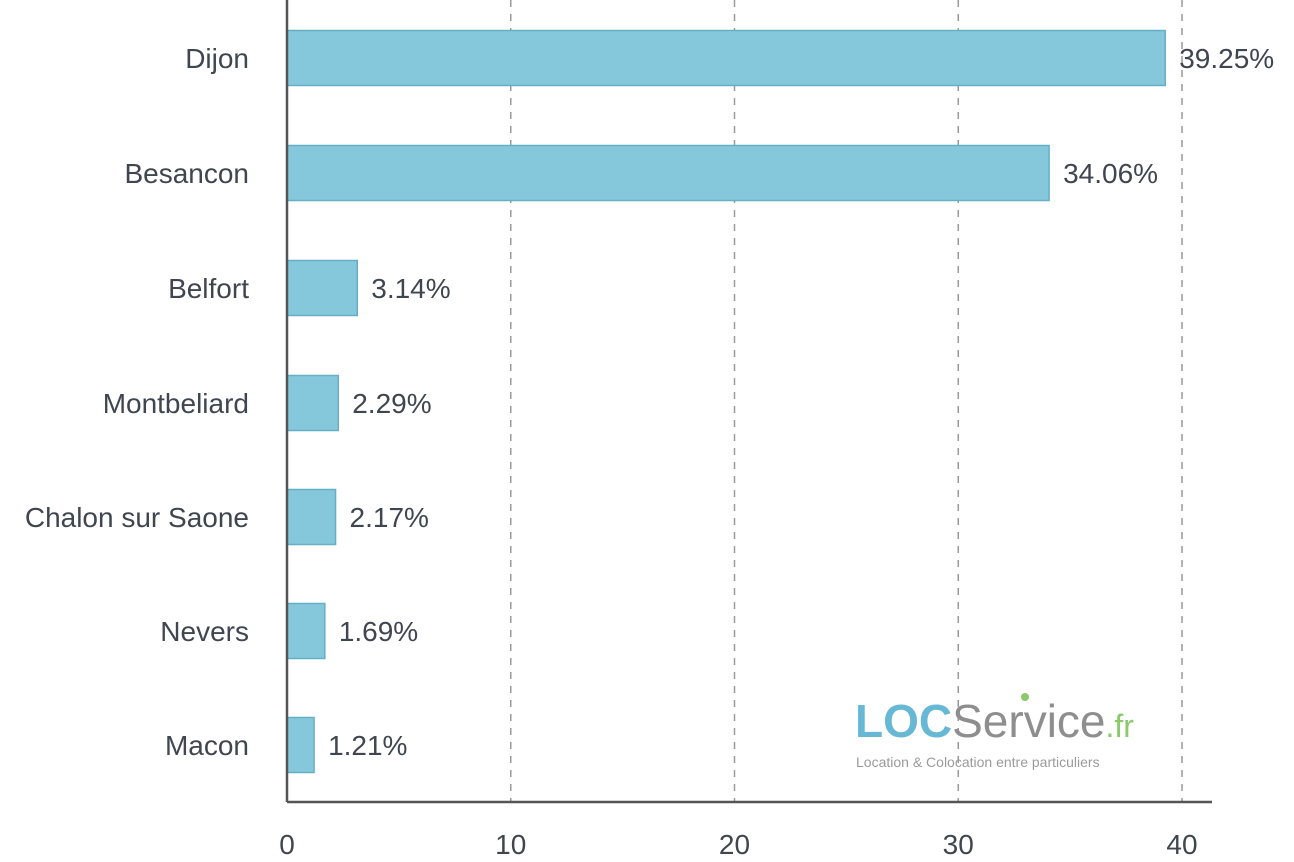 This screenshot has width=1294, height=862. Describe the element at coordinates (978, 762) in the screenshot. I see `logo-tagline: Location & Colocation entre particuliers` at that location.